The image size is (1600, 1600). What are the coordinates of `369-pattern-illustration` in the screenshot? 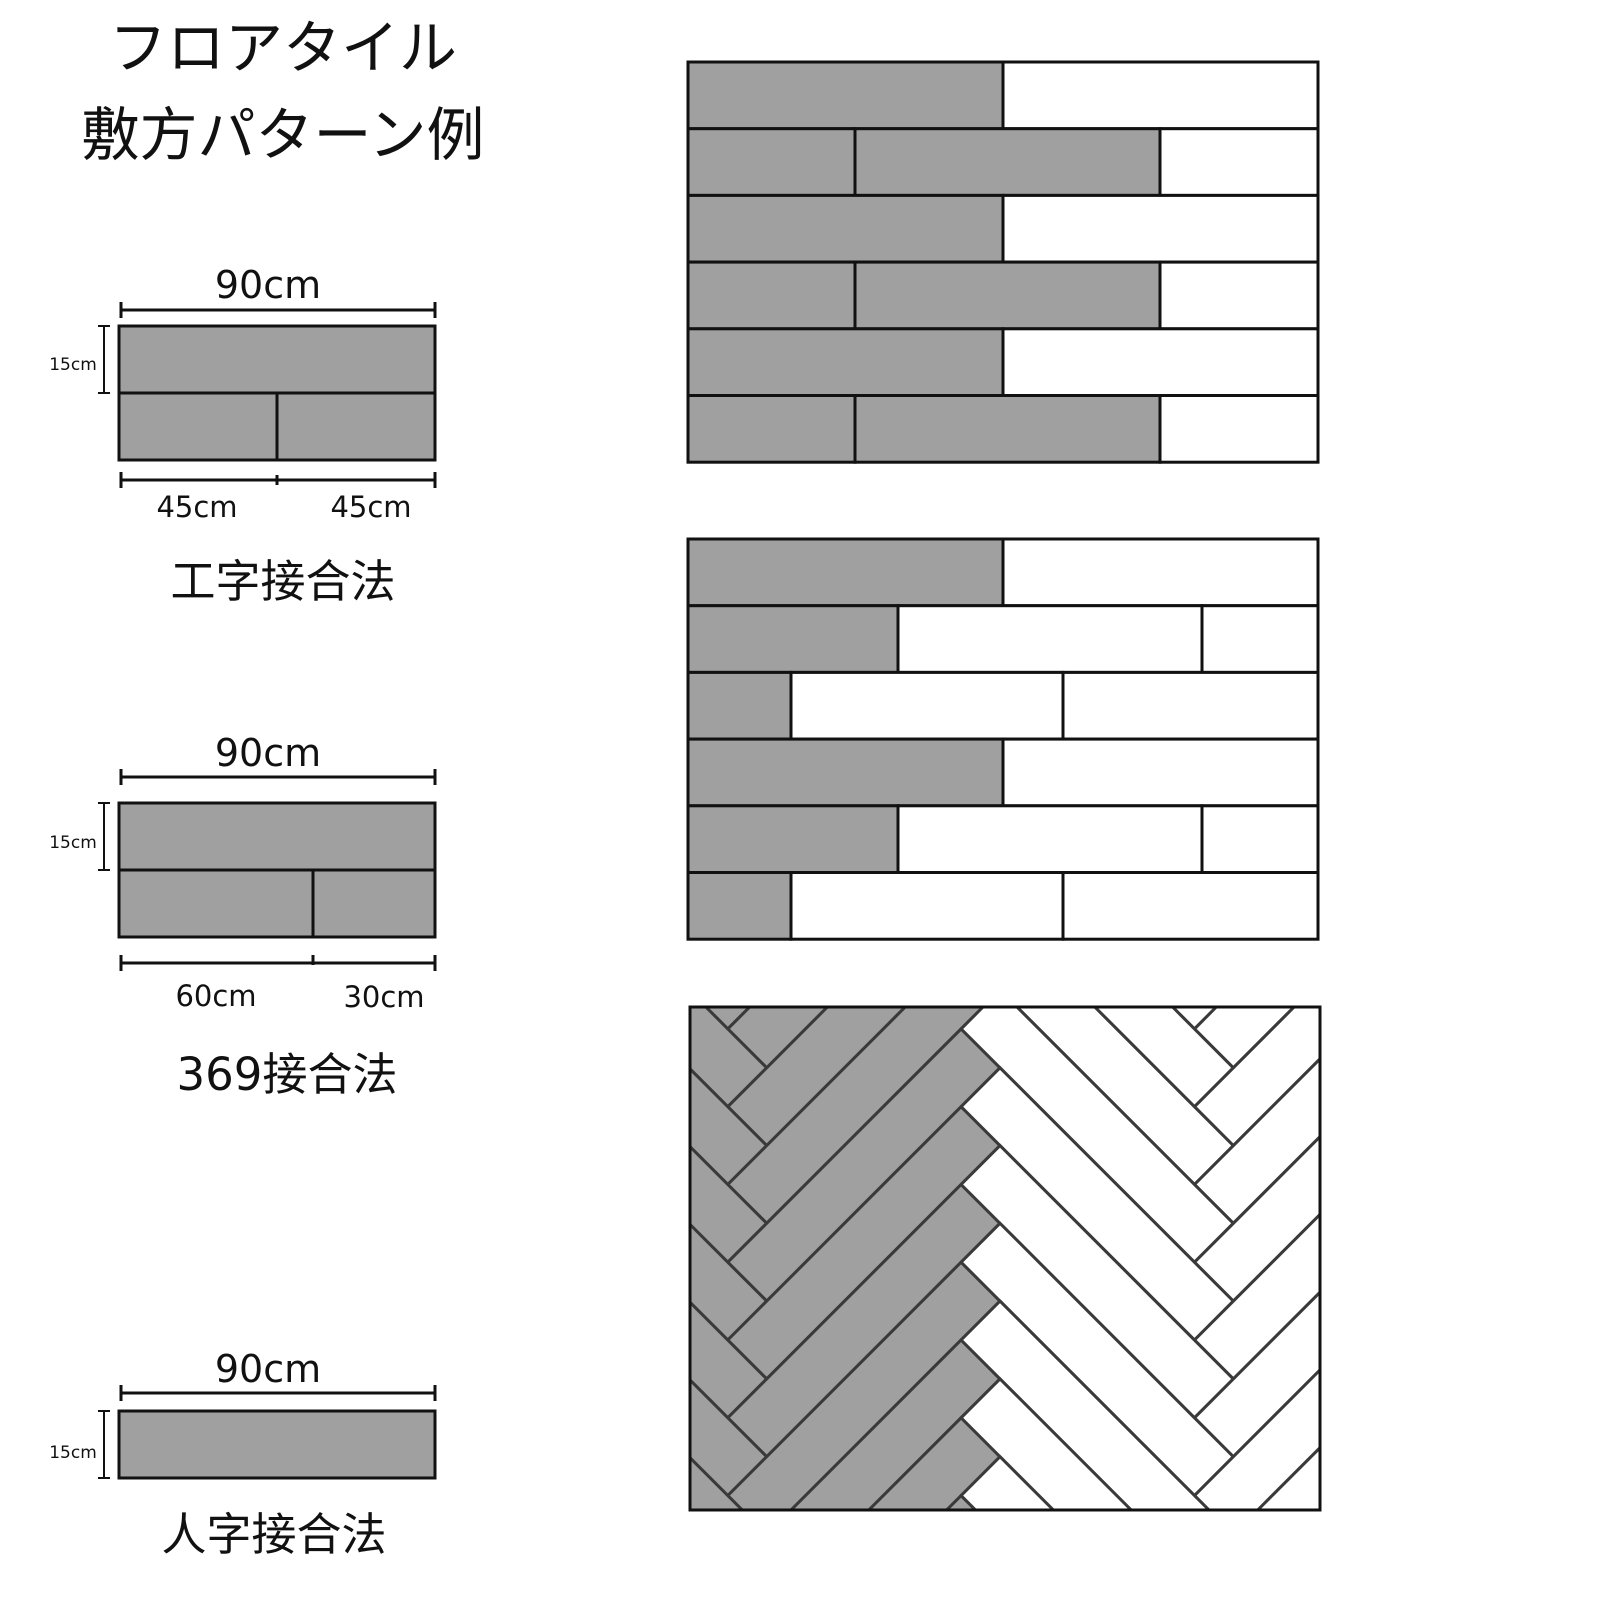 It's located at (1003, 739).